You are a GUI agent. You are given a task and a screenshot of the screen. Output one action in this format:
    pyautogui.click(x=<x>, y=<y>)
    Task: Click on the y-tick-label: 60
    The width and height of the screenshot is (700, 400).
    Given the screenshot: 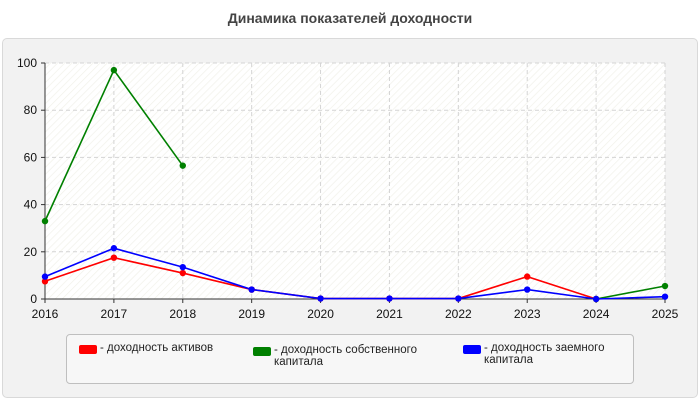 What is the action you would take?
    pyautogui.click(x=31, y=157)
    